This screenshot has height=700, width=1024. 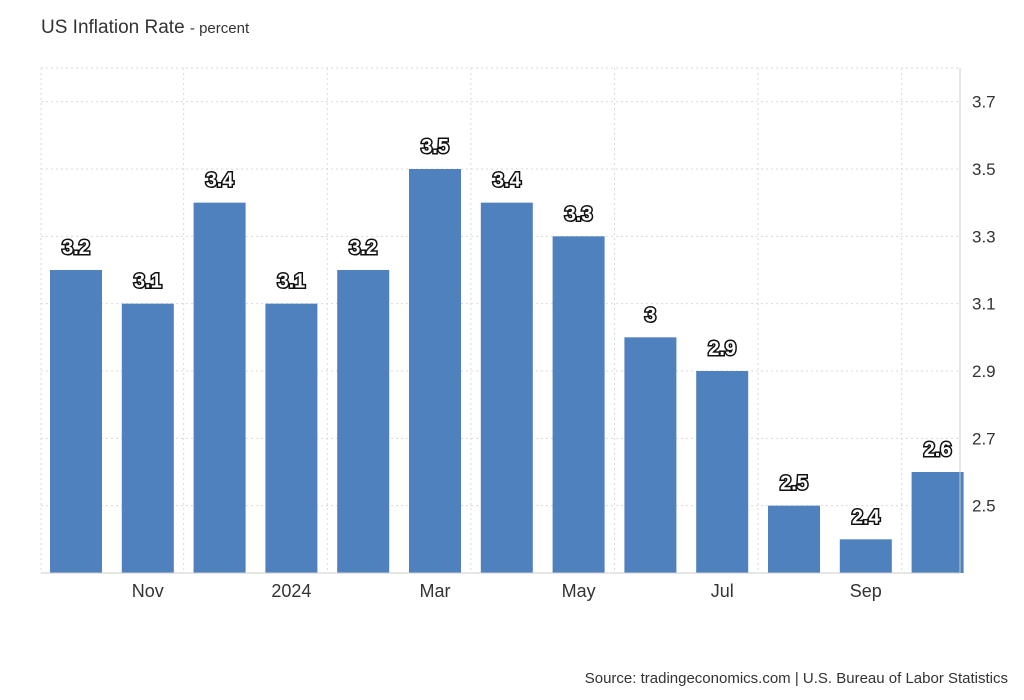 What do you see at coordinates (219, 28) in the screenshot?
I see `chart-unit: - percent` at bounding box center [219, 28].